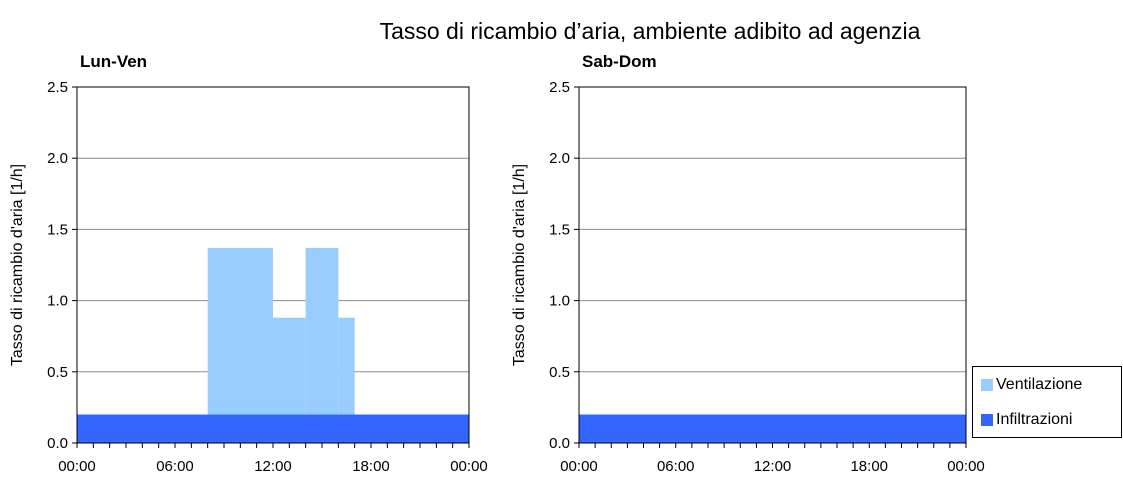  I want to click on legend-item-infiltrazioni: Infiltrazioni, so click(1026, 420).